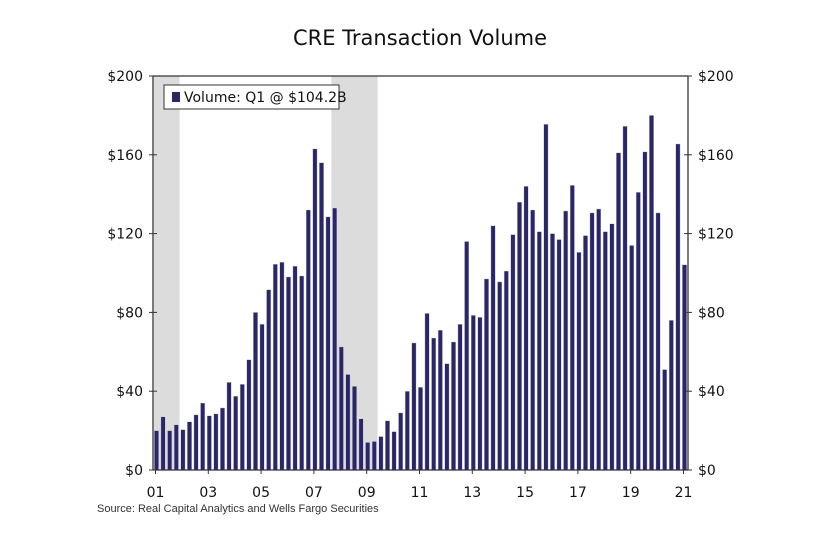 This screenshot has width=830, height=533. What do you see at coordinates (367, 493) in the screenshot?
I see `x-tick-label: 09` at bounding box center [367, 493].